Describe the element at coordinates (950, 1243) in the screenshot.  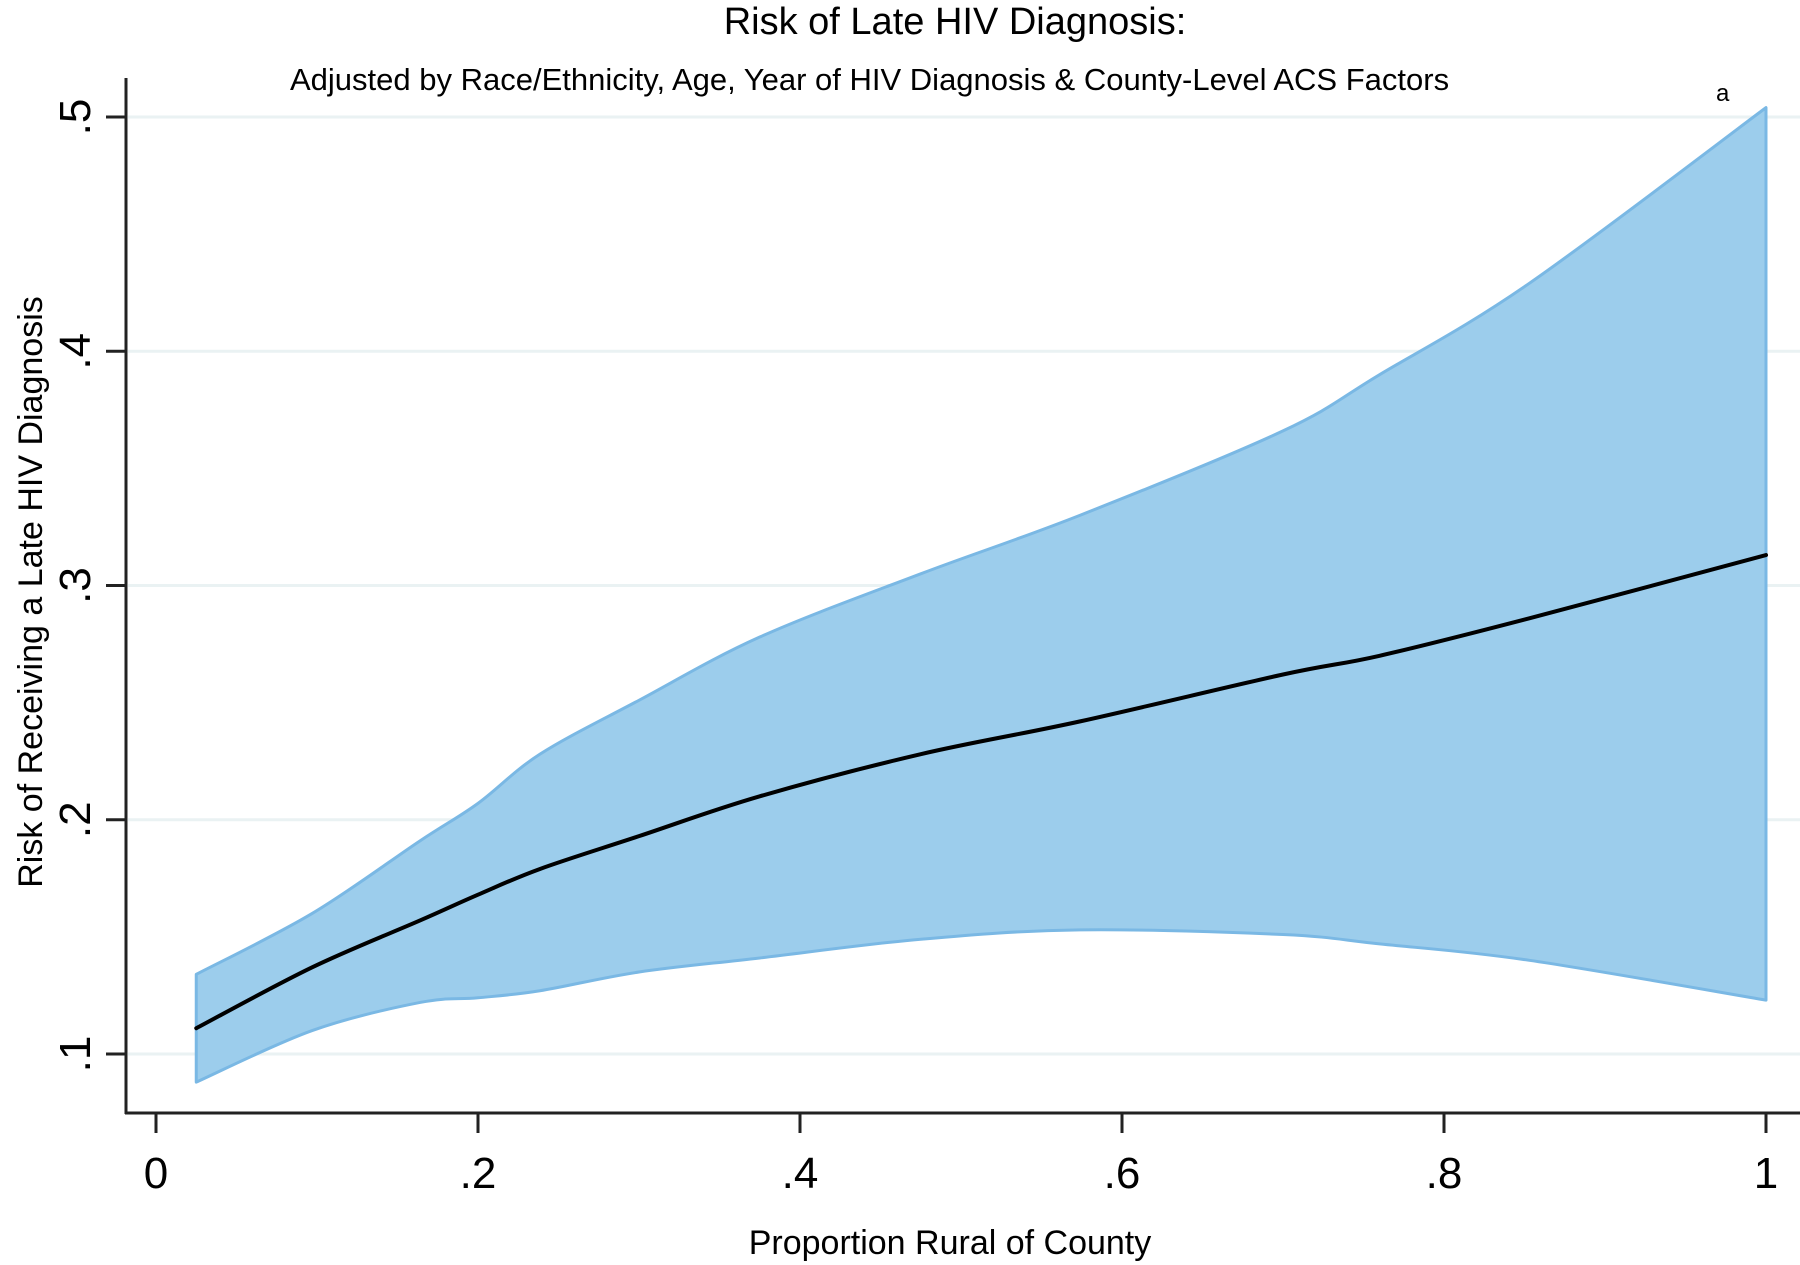
I see `x-axis-label: Proportion Rural of County` at that location.